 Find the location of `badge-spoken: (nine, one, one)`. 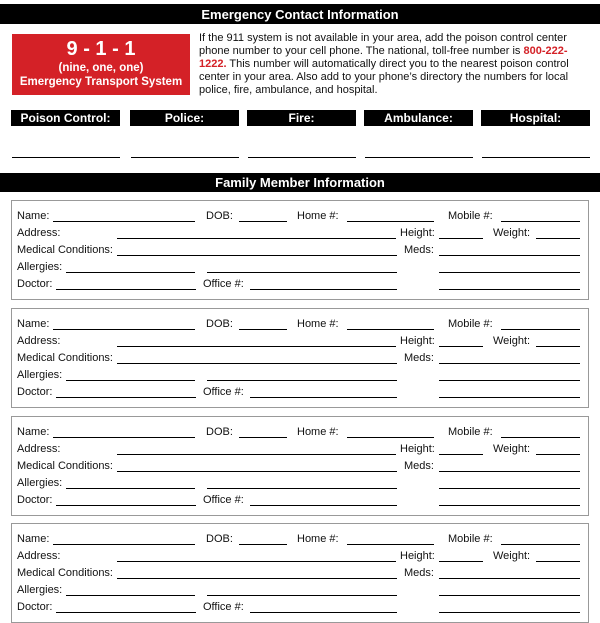

badge-spoken: (nine, one, one) is located at coordinates (101, 68).